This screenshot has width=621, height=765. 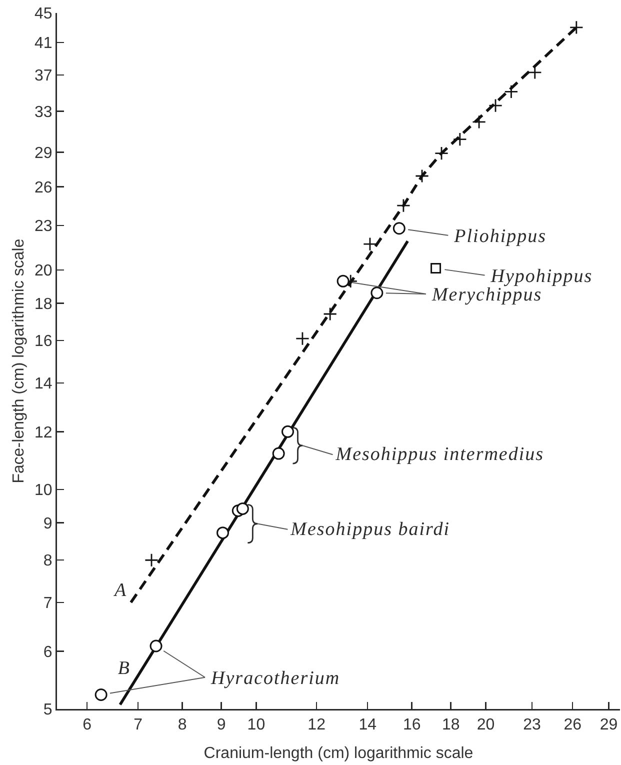 I want to click on y-tick-label: 10, so click(x=43, y=491).